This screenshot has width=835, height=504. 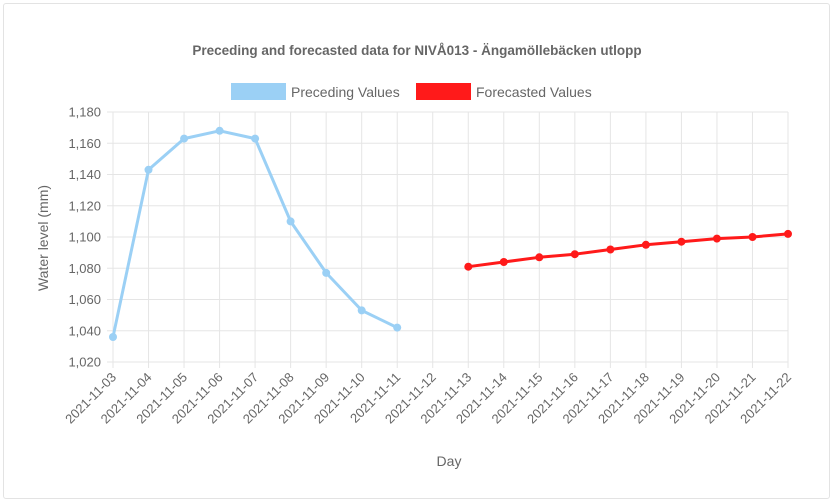 I want to click on y-tick-label: 1,080, so click(x=84, y=268).